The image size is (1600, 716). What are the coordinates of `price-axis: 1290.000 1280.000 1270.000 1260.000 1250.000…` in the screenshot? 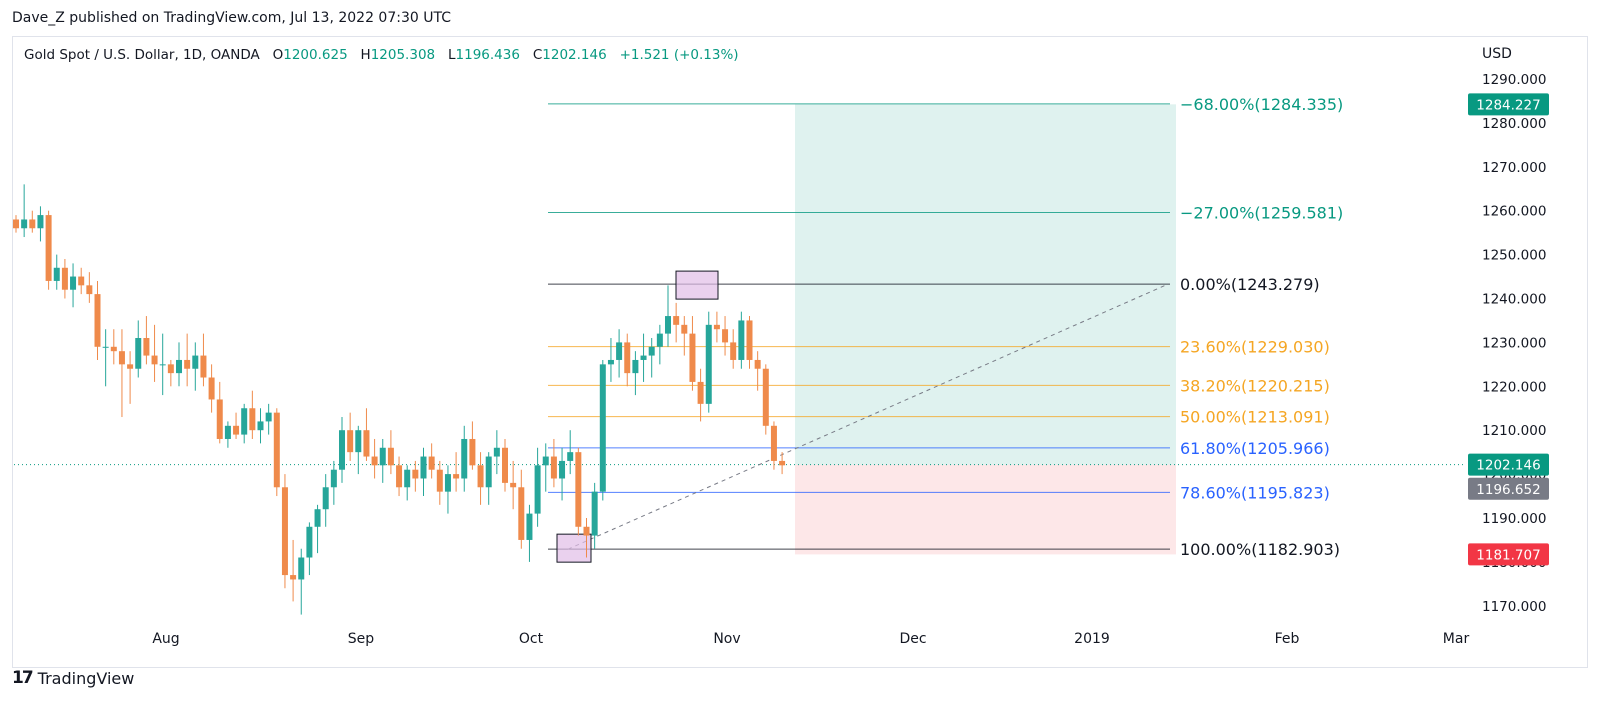 It's located at (1514, 343).